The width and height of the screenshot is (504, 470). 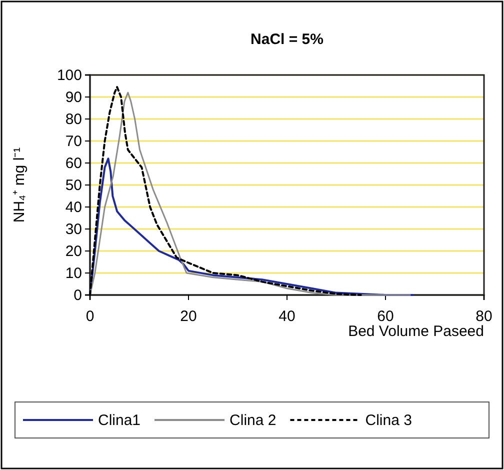 What do you see at coordinates (73, 273) in the screenshot?
I see `y-tick-label: 10` at bounding box center [73, 273].